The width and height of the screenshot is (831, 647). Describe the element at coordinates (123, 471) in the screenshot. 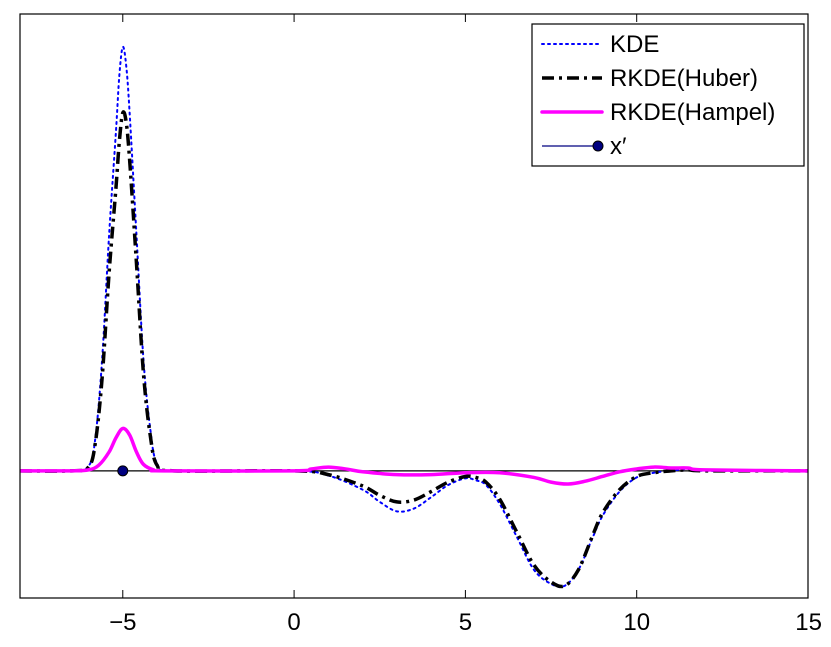

I see `point-marker-x-prime` at that location.